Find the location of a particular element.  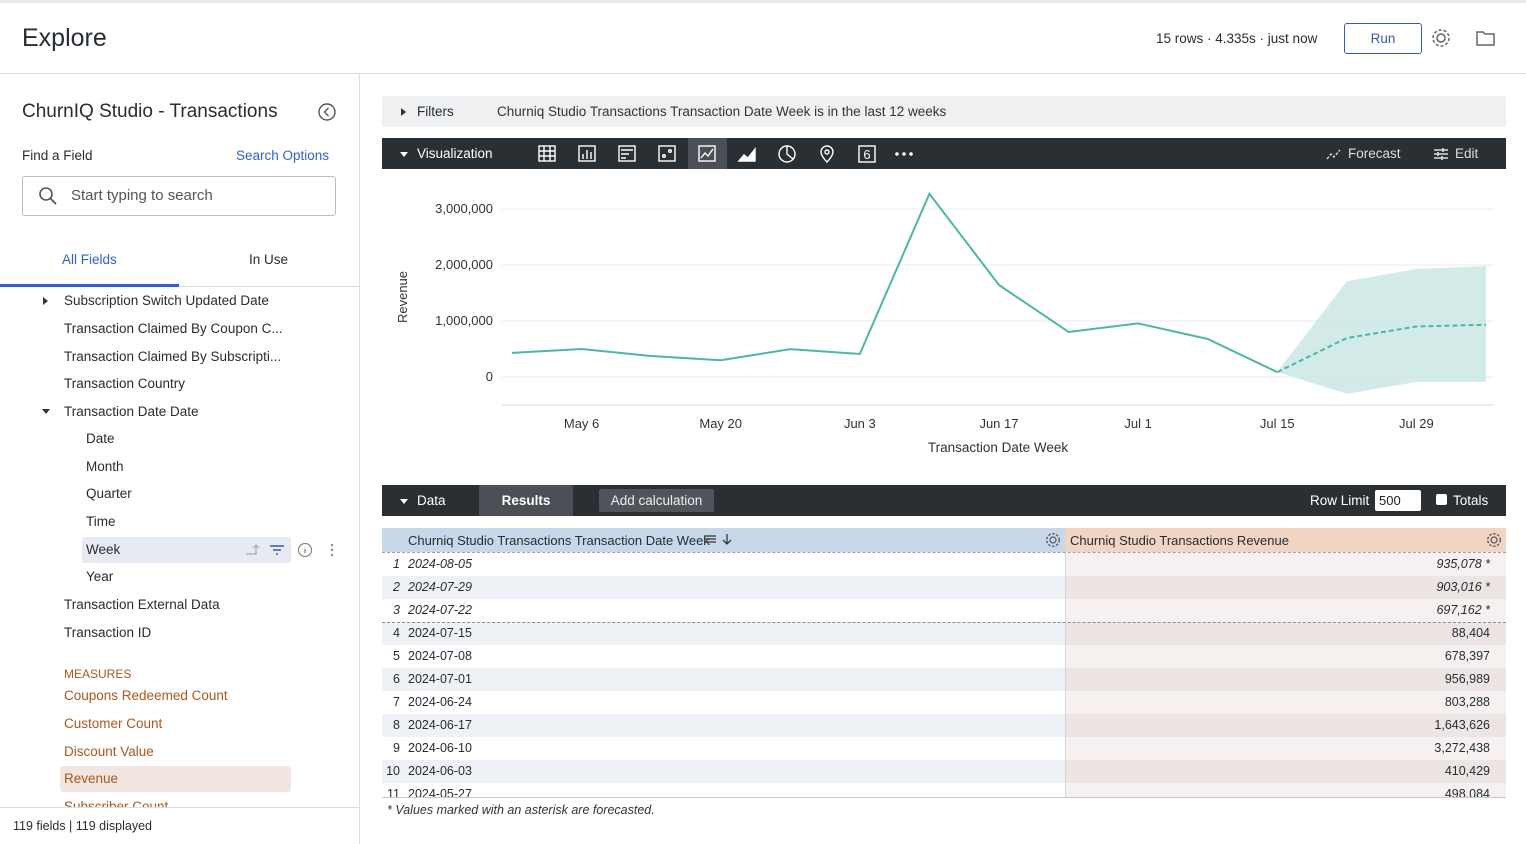

field: Month is located at coordinates (105, 466).